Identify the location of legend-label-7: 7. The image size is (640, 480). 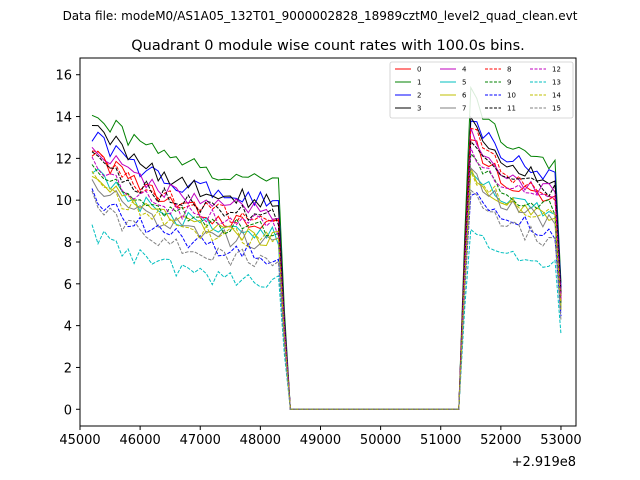
(464, 109).